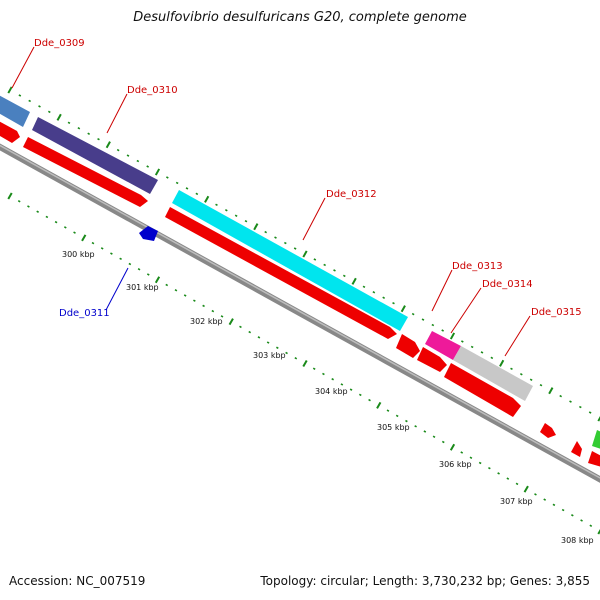  Describe the element at coordinates (59, 43) in the screenshot. I see `label-dde-0309: Dde_0309` at that location.